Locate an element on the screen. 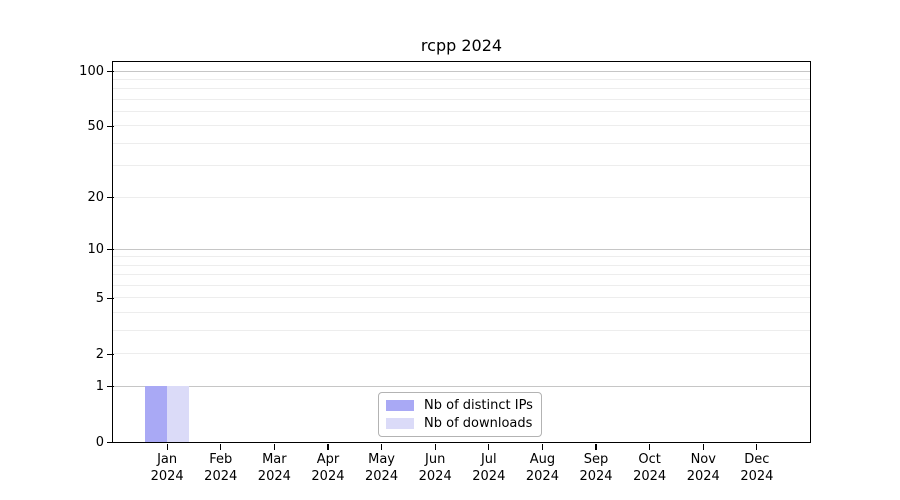  y-tick-label: 0 is located at coordinates (99, 442).